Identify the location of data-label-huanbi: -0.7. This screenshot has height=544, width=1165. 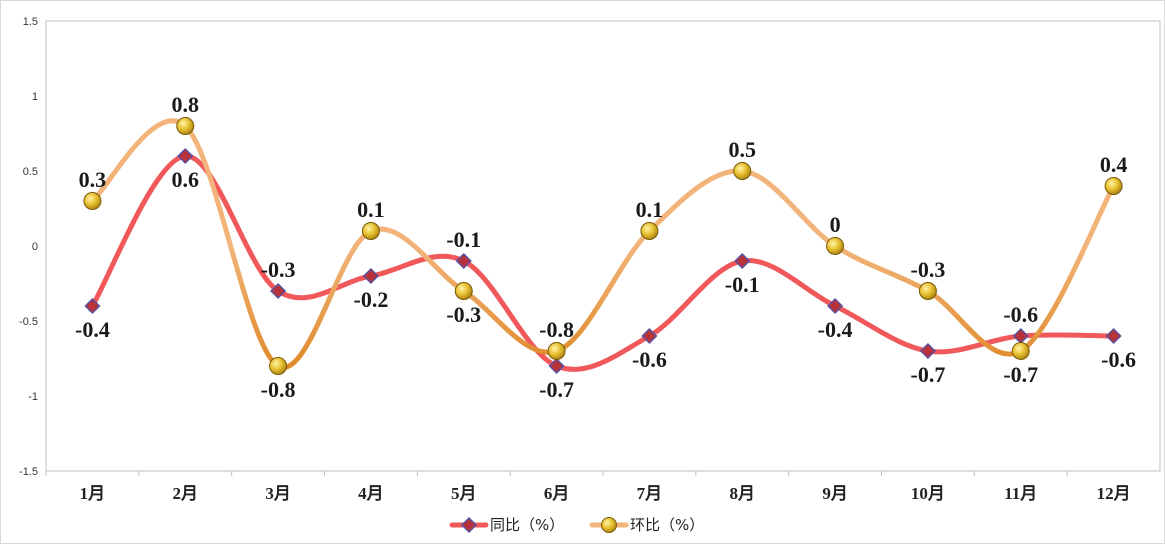
(1020, 374).